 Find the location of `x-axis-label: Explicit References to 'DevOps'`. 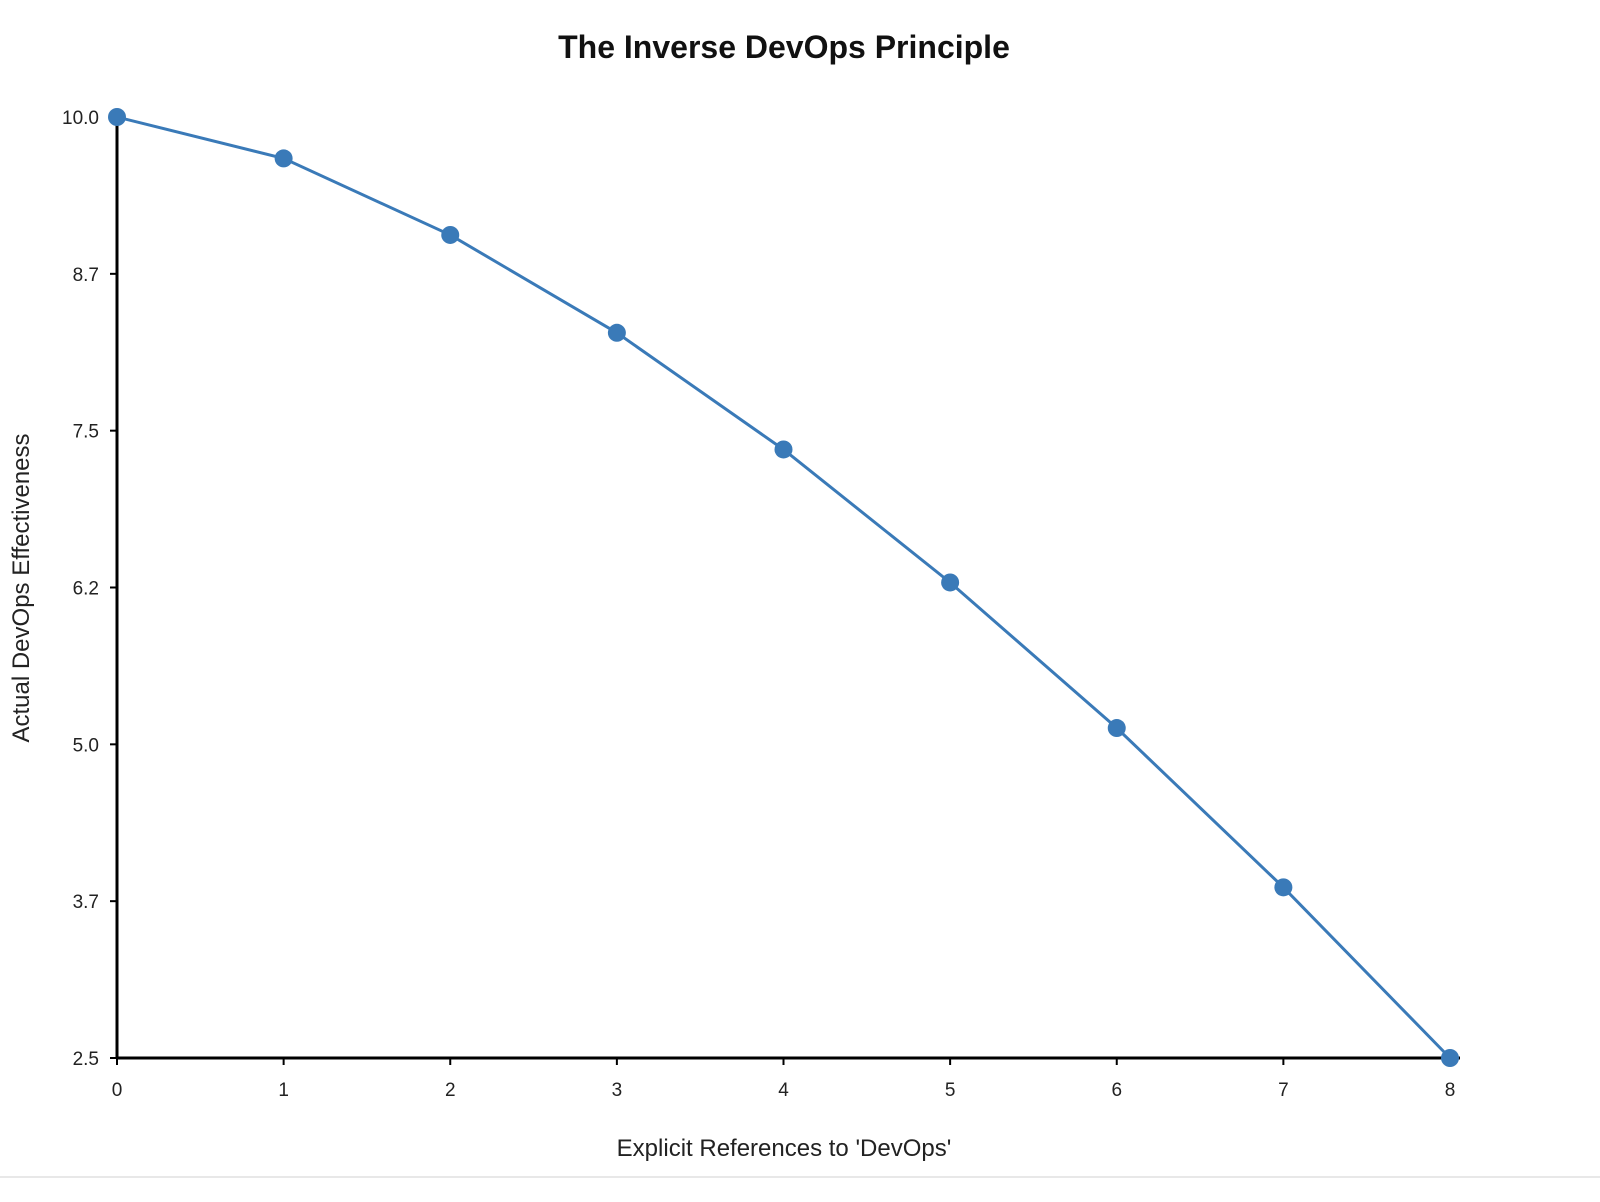

x-axis-label: Explicit References to 'DevOps' is located at coordinates (784, 1148).